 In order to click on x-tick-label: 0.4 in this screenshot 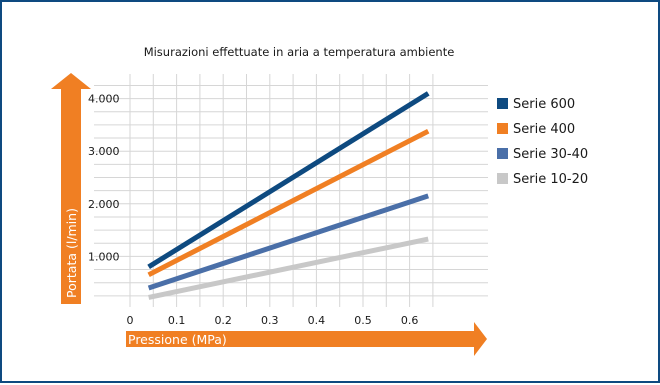, I will do `click(317, 320)`.